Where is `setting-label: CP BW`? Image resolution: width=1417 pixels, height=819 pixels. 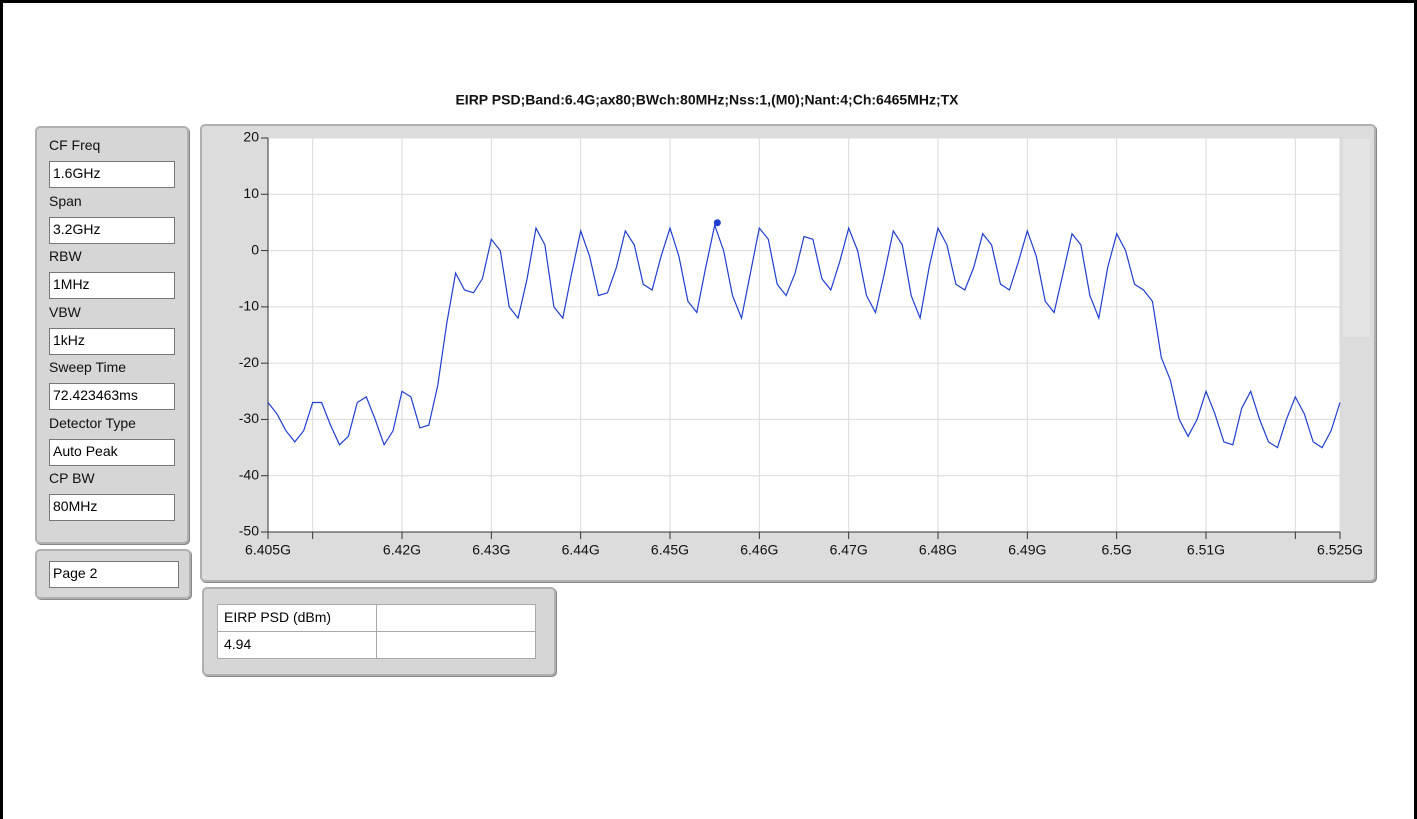
setting-label: CP BW is located at coordinates (72, 478).